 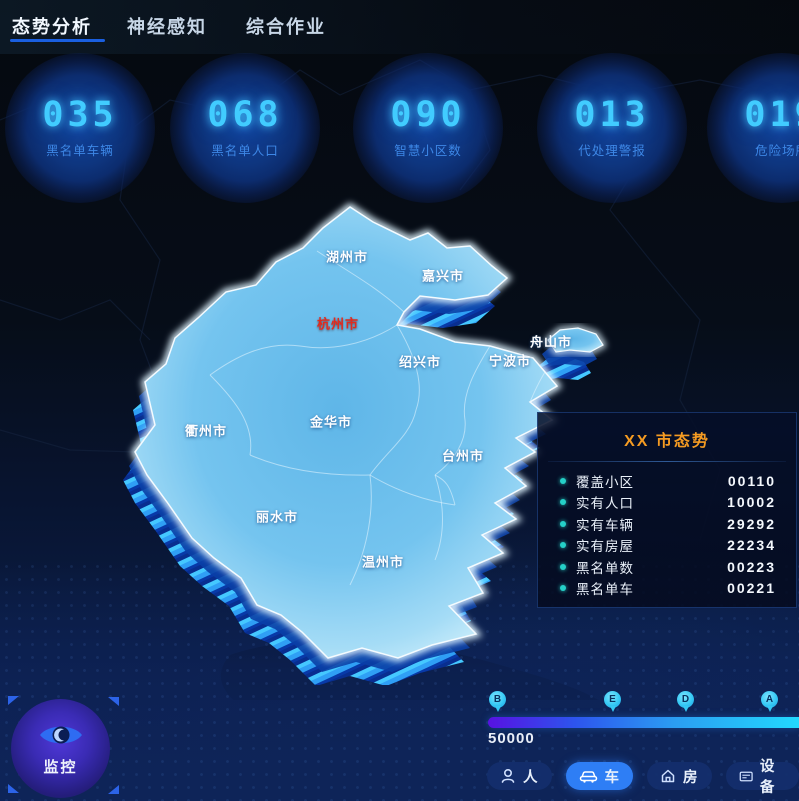 What do you see at coordinates (277, 517) in the screenshot?
I see `city-label-lishui: 丽水市` at bounding box center [277, 517].